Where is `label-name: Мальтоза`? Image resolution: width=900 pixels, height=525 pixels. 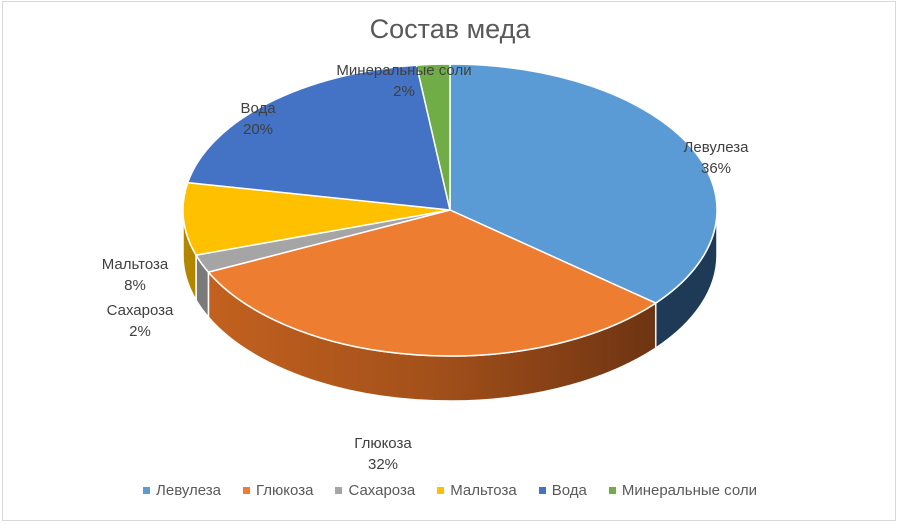 label-name: Мальтоза is located at coordinates (135, 264).